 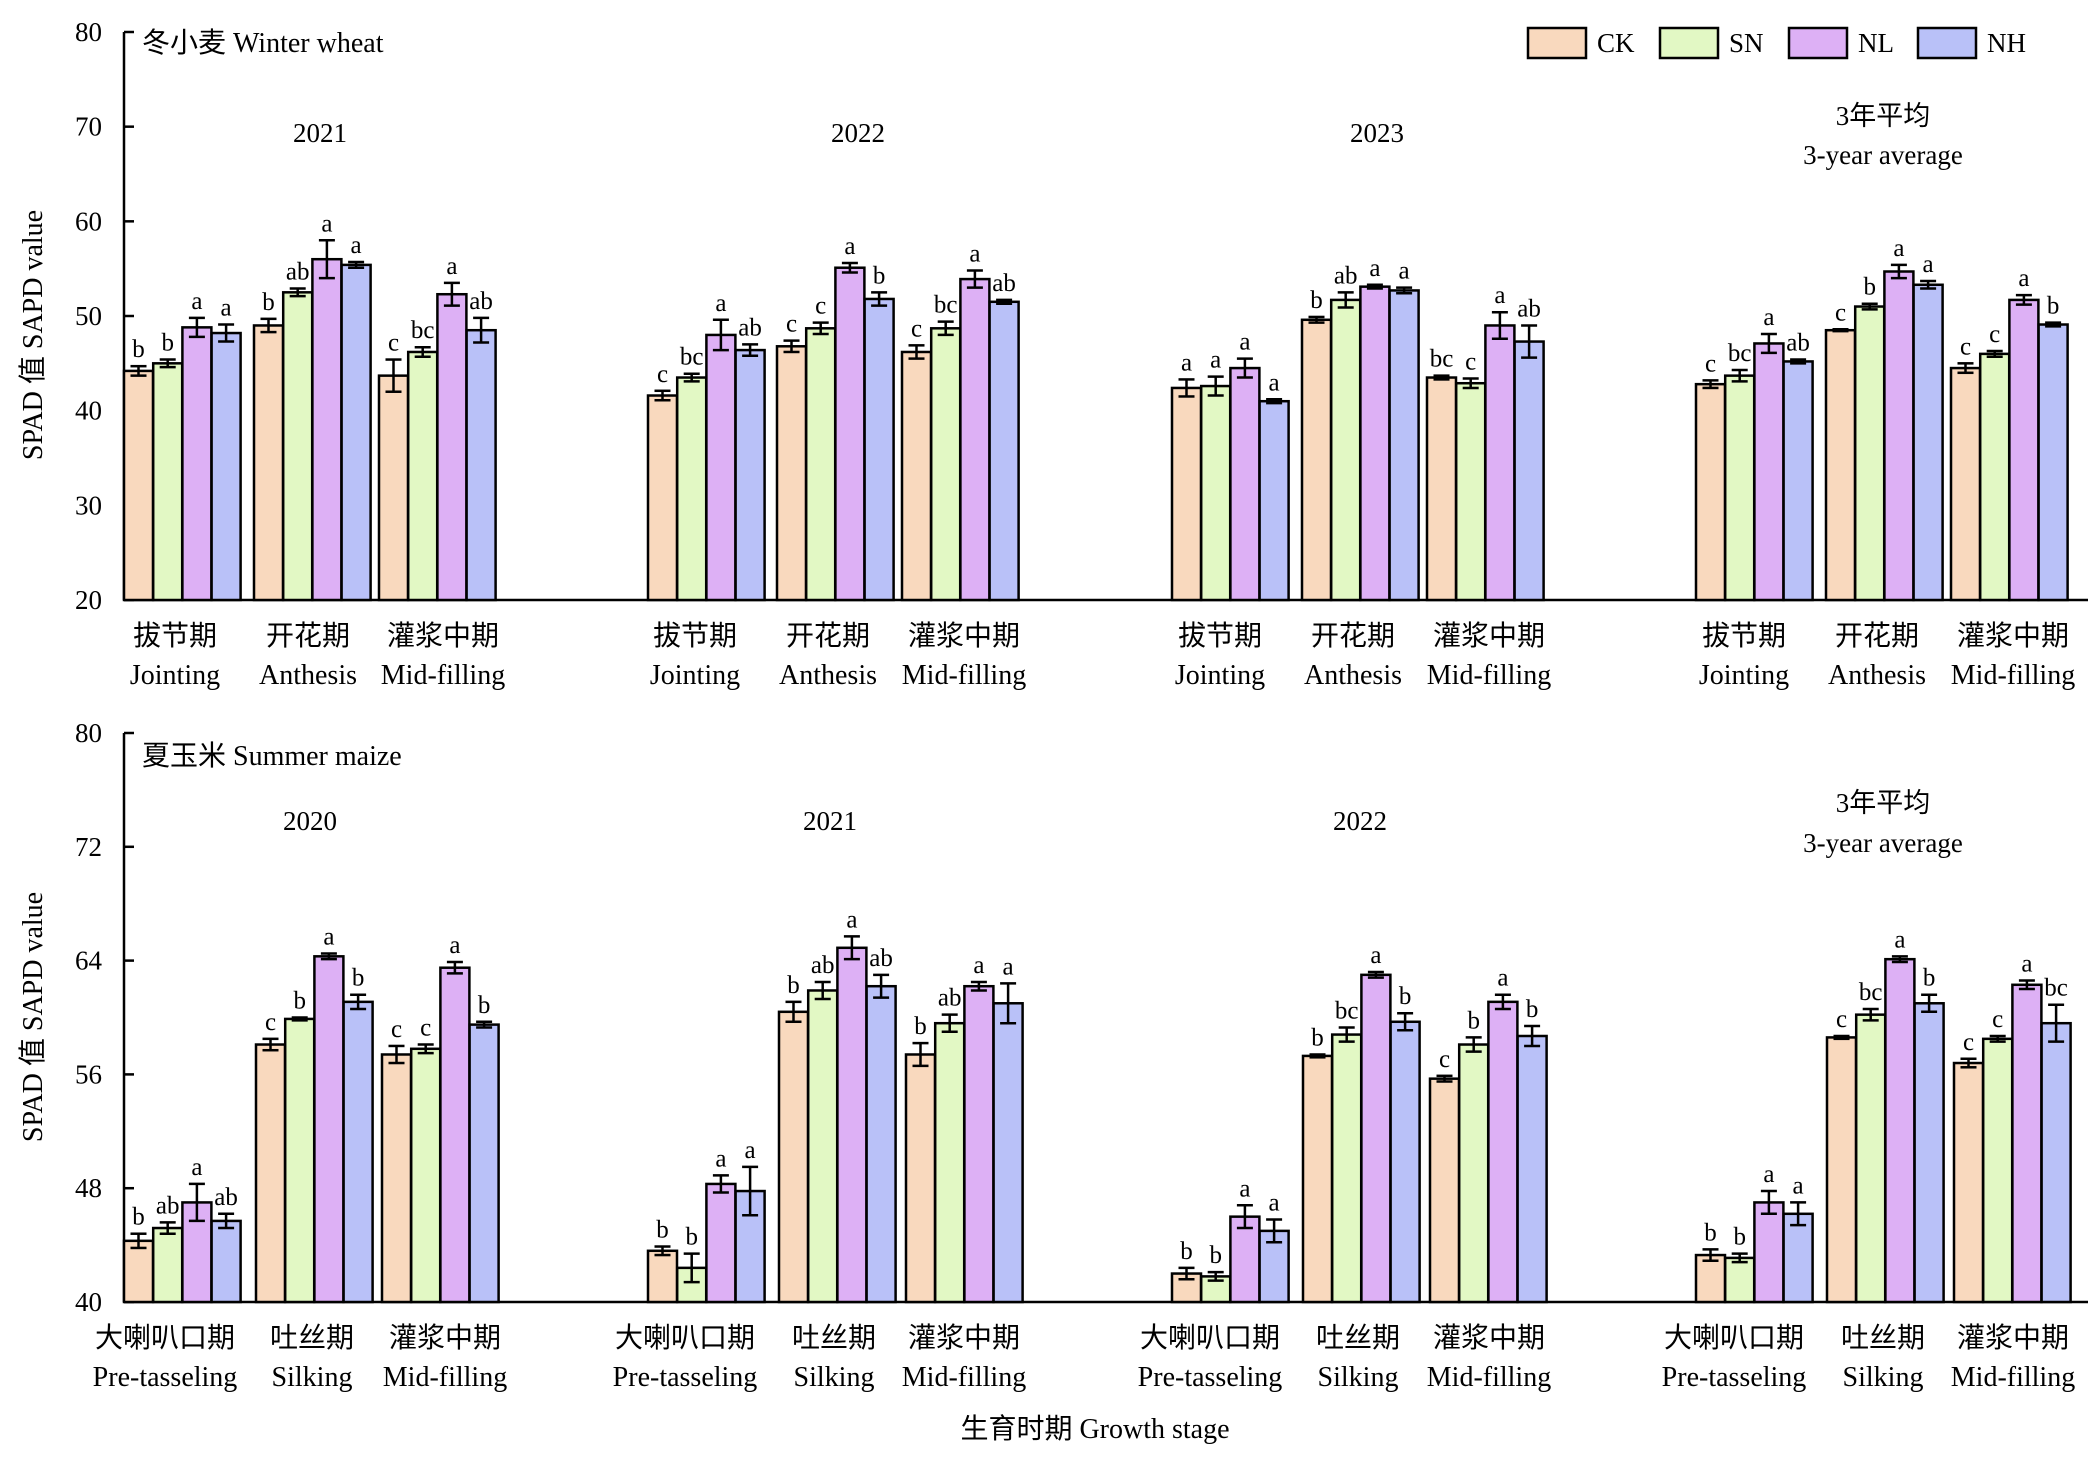 I want to click on y-axis-label-summer-maize: SPAD 值 SAPD value, so click(x=33, y=1017).